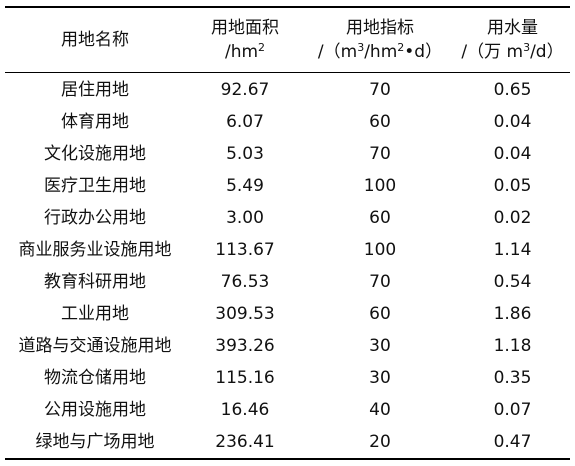  I want to click on cell-water-use: 1.14, so click(512, 250).